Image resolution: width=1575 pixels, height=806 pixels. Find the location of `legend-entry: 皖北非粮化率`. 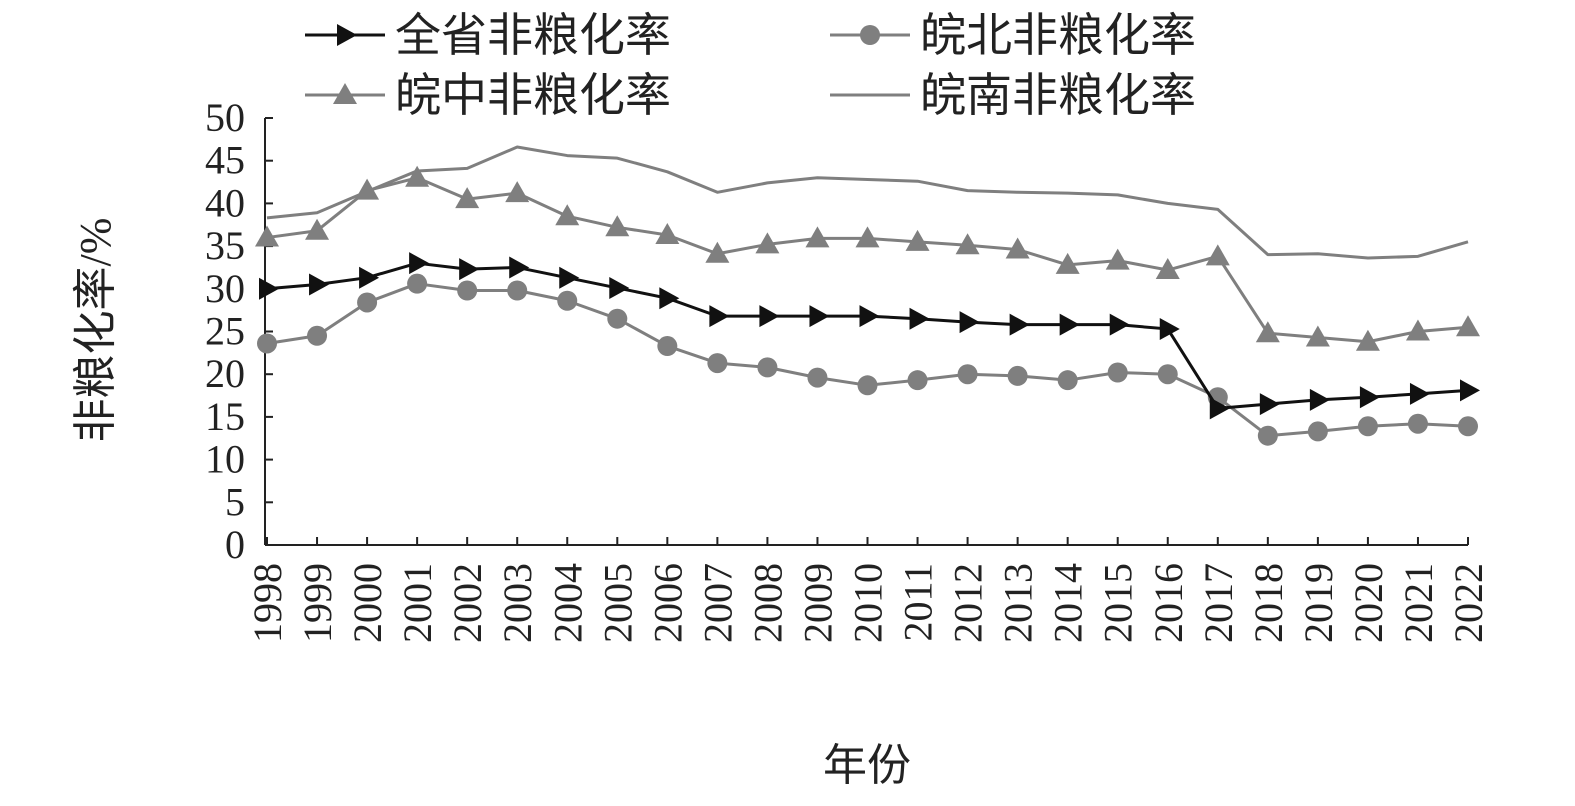

legend-entry: 皖北非粮化率 is located at coordinates (1013, 35).